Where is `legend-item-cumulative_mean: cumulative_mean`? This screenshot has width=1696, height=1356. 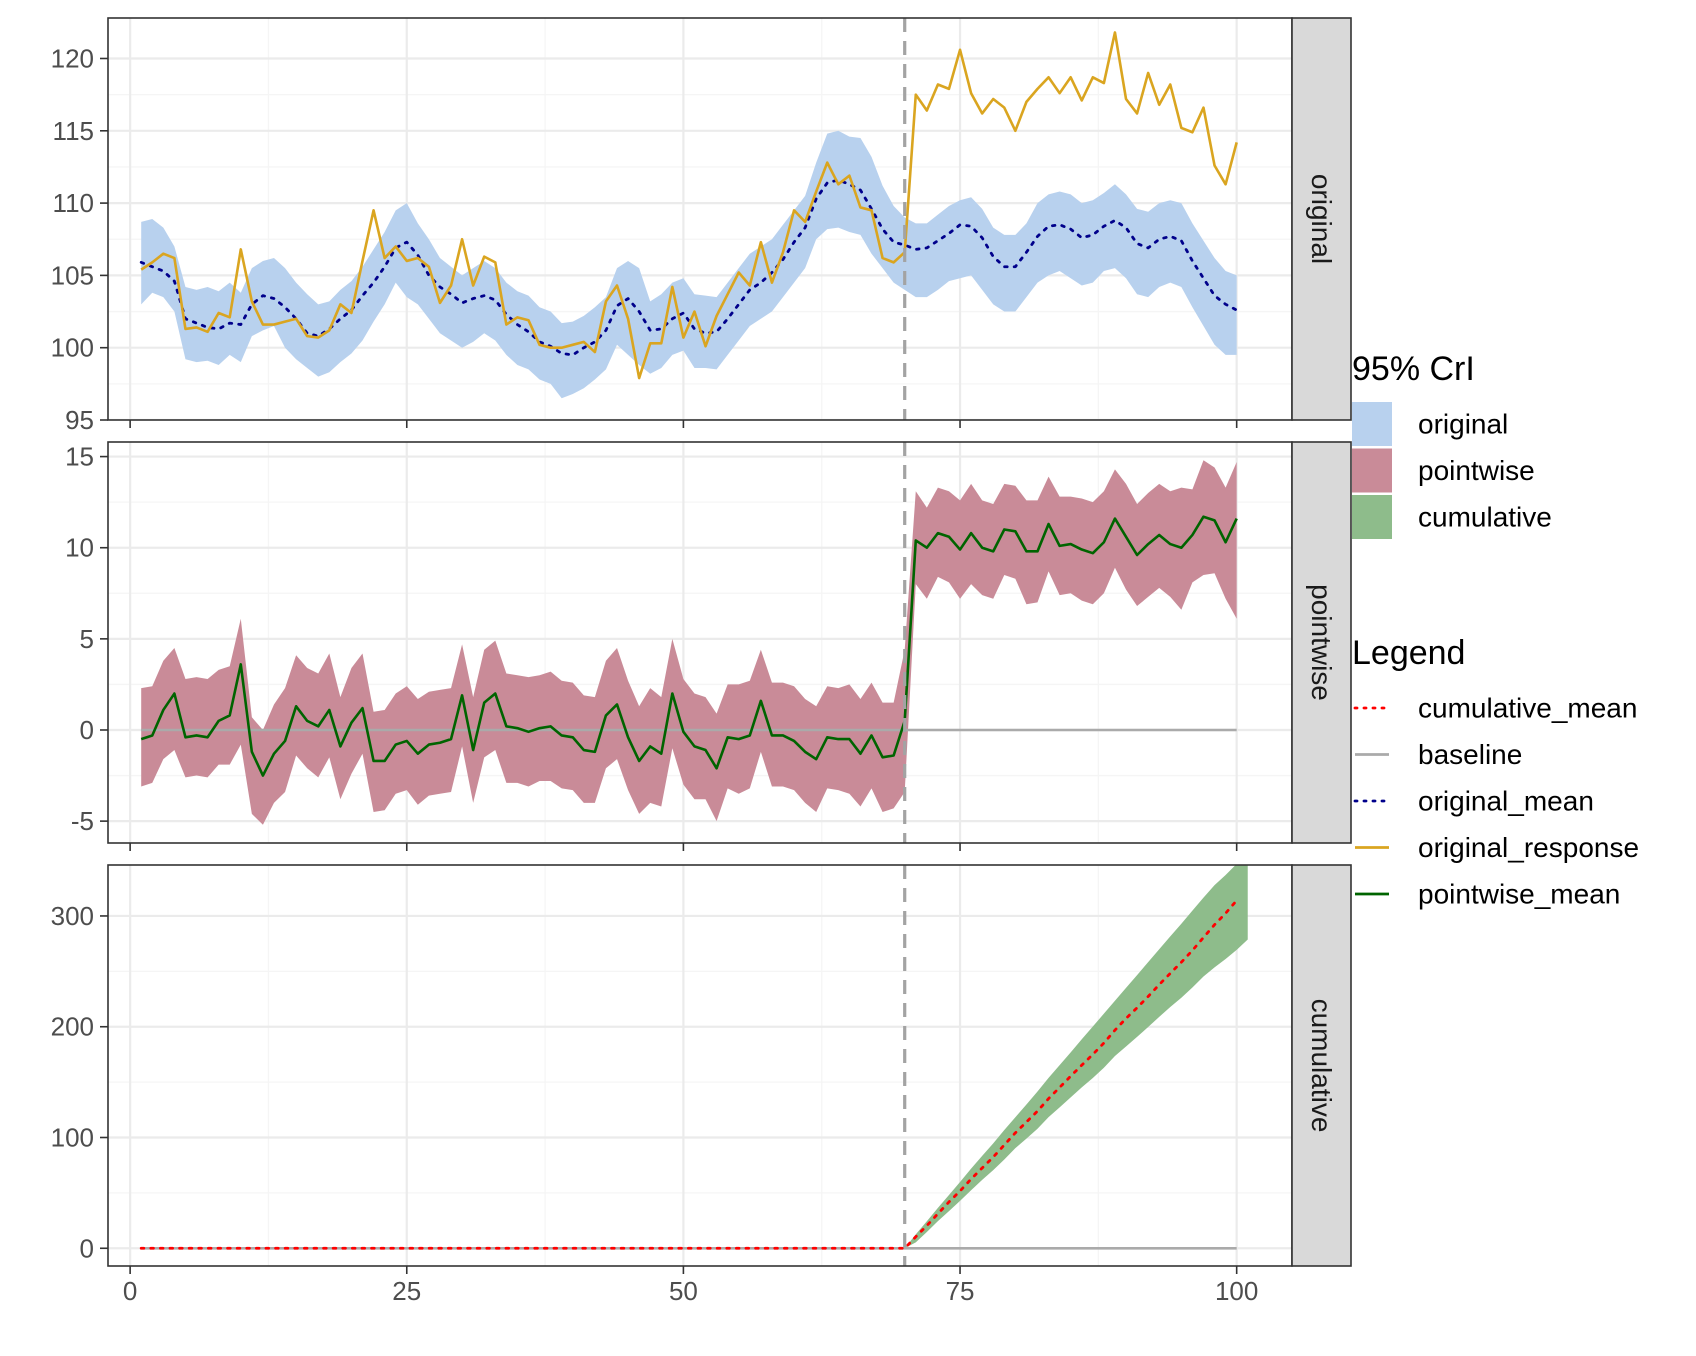 legend-item-cumulative_mean: cumulative_mean is located at coordinates (1495, 708).